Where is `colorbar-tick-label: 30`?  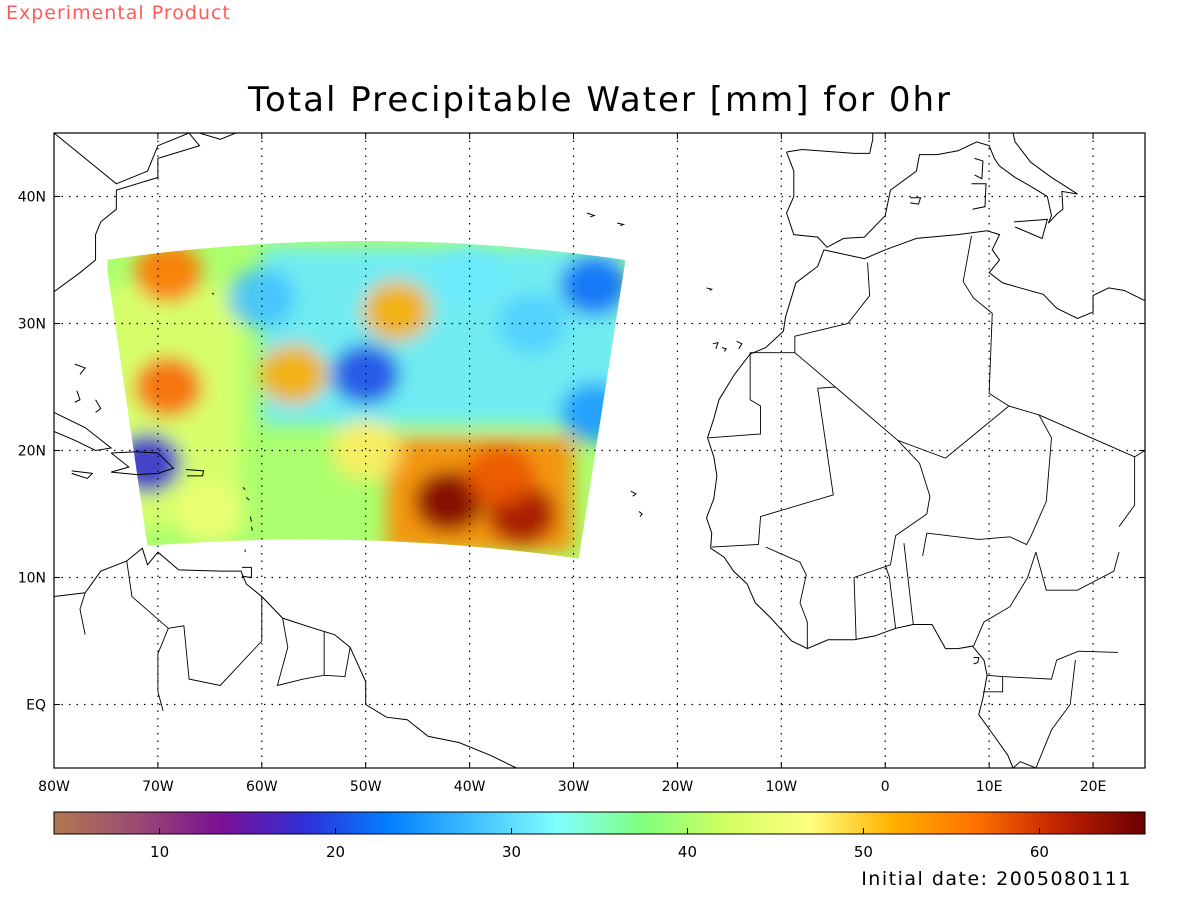 colorbar-tick-label: 30 is located at coordinates (511, 852).